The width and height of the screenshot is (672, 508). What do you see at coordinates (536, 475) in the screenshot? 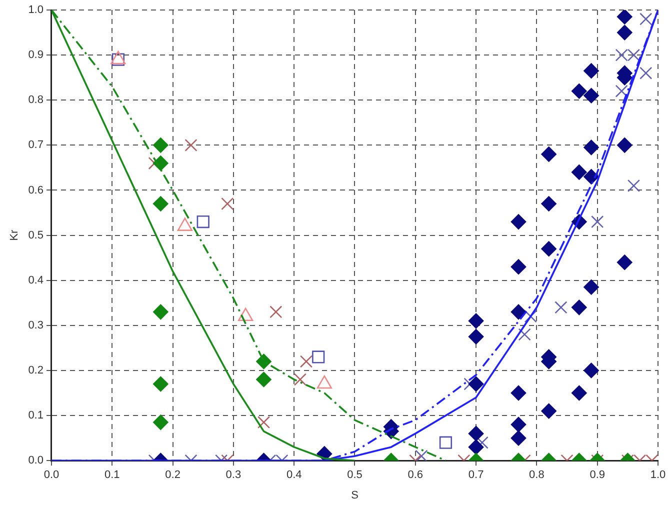
I see `x-tick-label: 0.8` at bounding box center [536, 475].